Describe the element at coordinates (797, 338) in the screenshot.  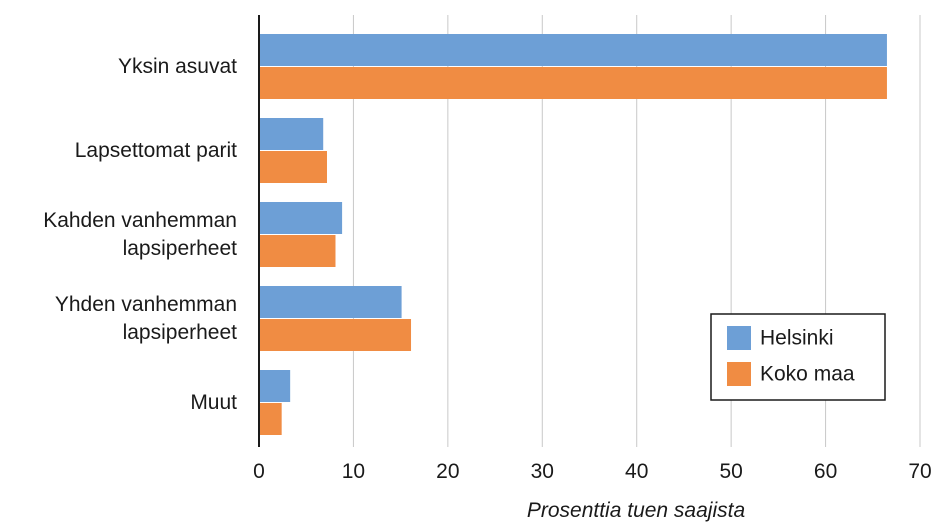
I see `legend-label-0: Helsinki` at that location.